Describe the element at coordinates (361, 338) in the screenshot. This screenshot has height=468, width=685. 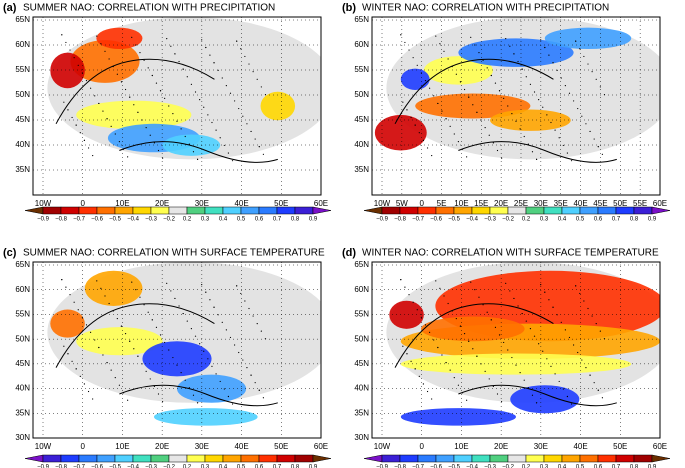
I see `lat-label: 50N` at that location.